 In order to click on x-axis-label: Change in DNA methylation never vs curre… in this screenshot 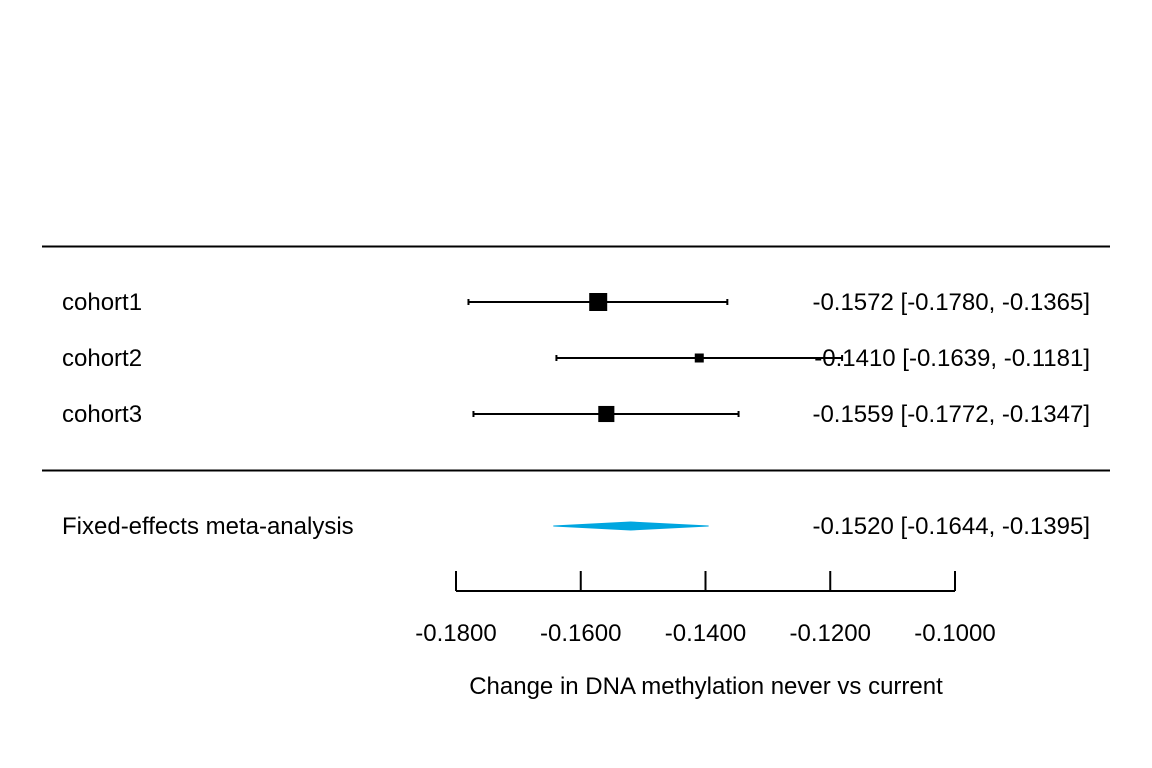, I will do `click(706, 686)`.